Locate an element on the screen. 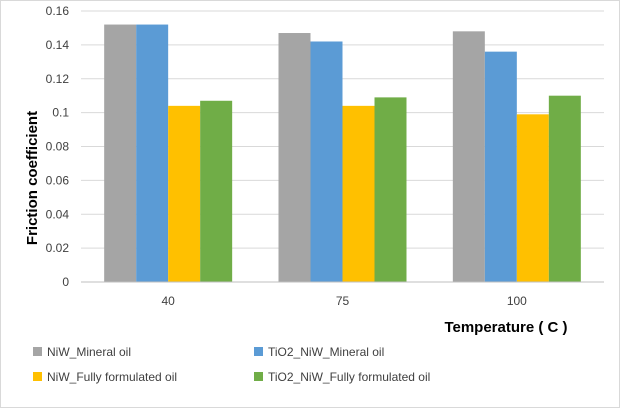  x-tick-label: 75 is located at coordinates (343, 301).